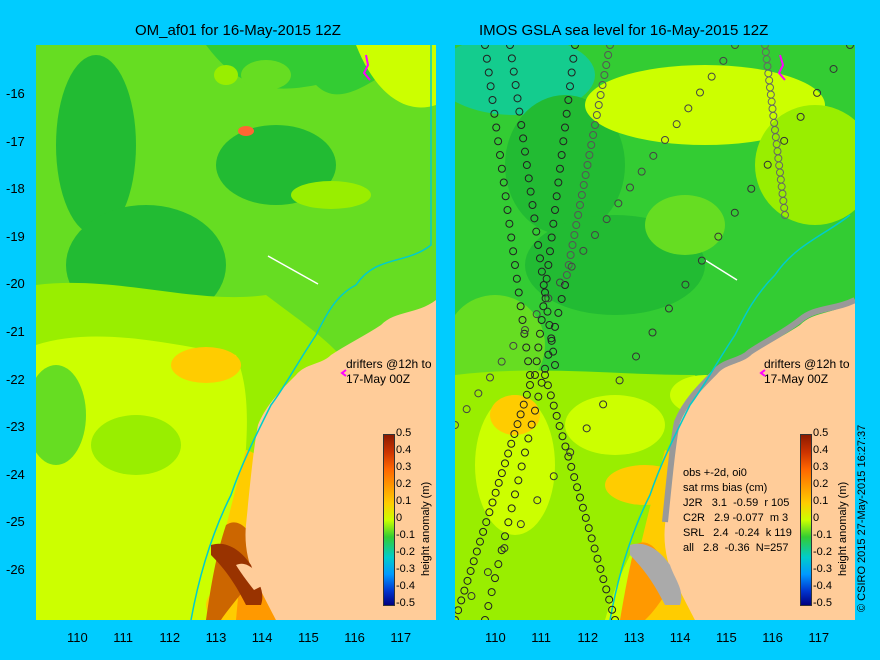 The image size is (880, 660). What do you see at coordinates (736, 548) in the screenshot?
I see `stats-row: all 2.8 -0.36 N=257` at bounding box center [736, 548].